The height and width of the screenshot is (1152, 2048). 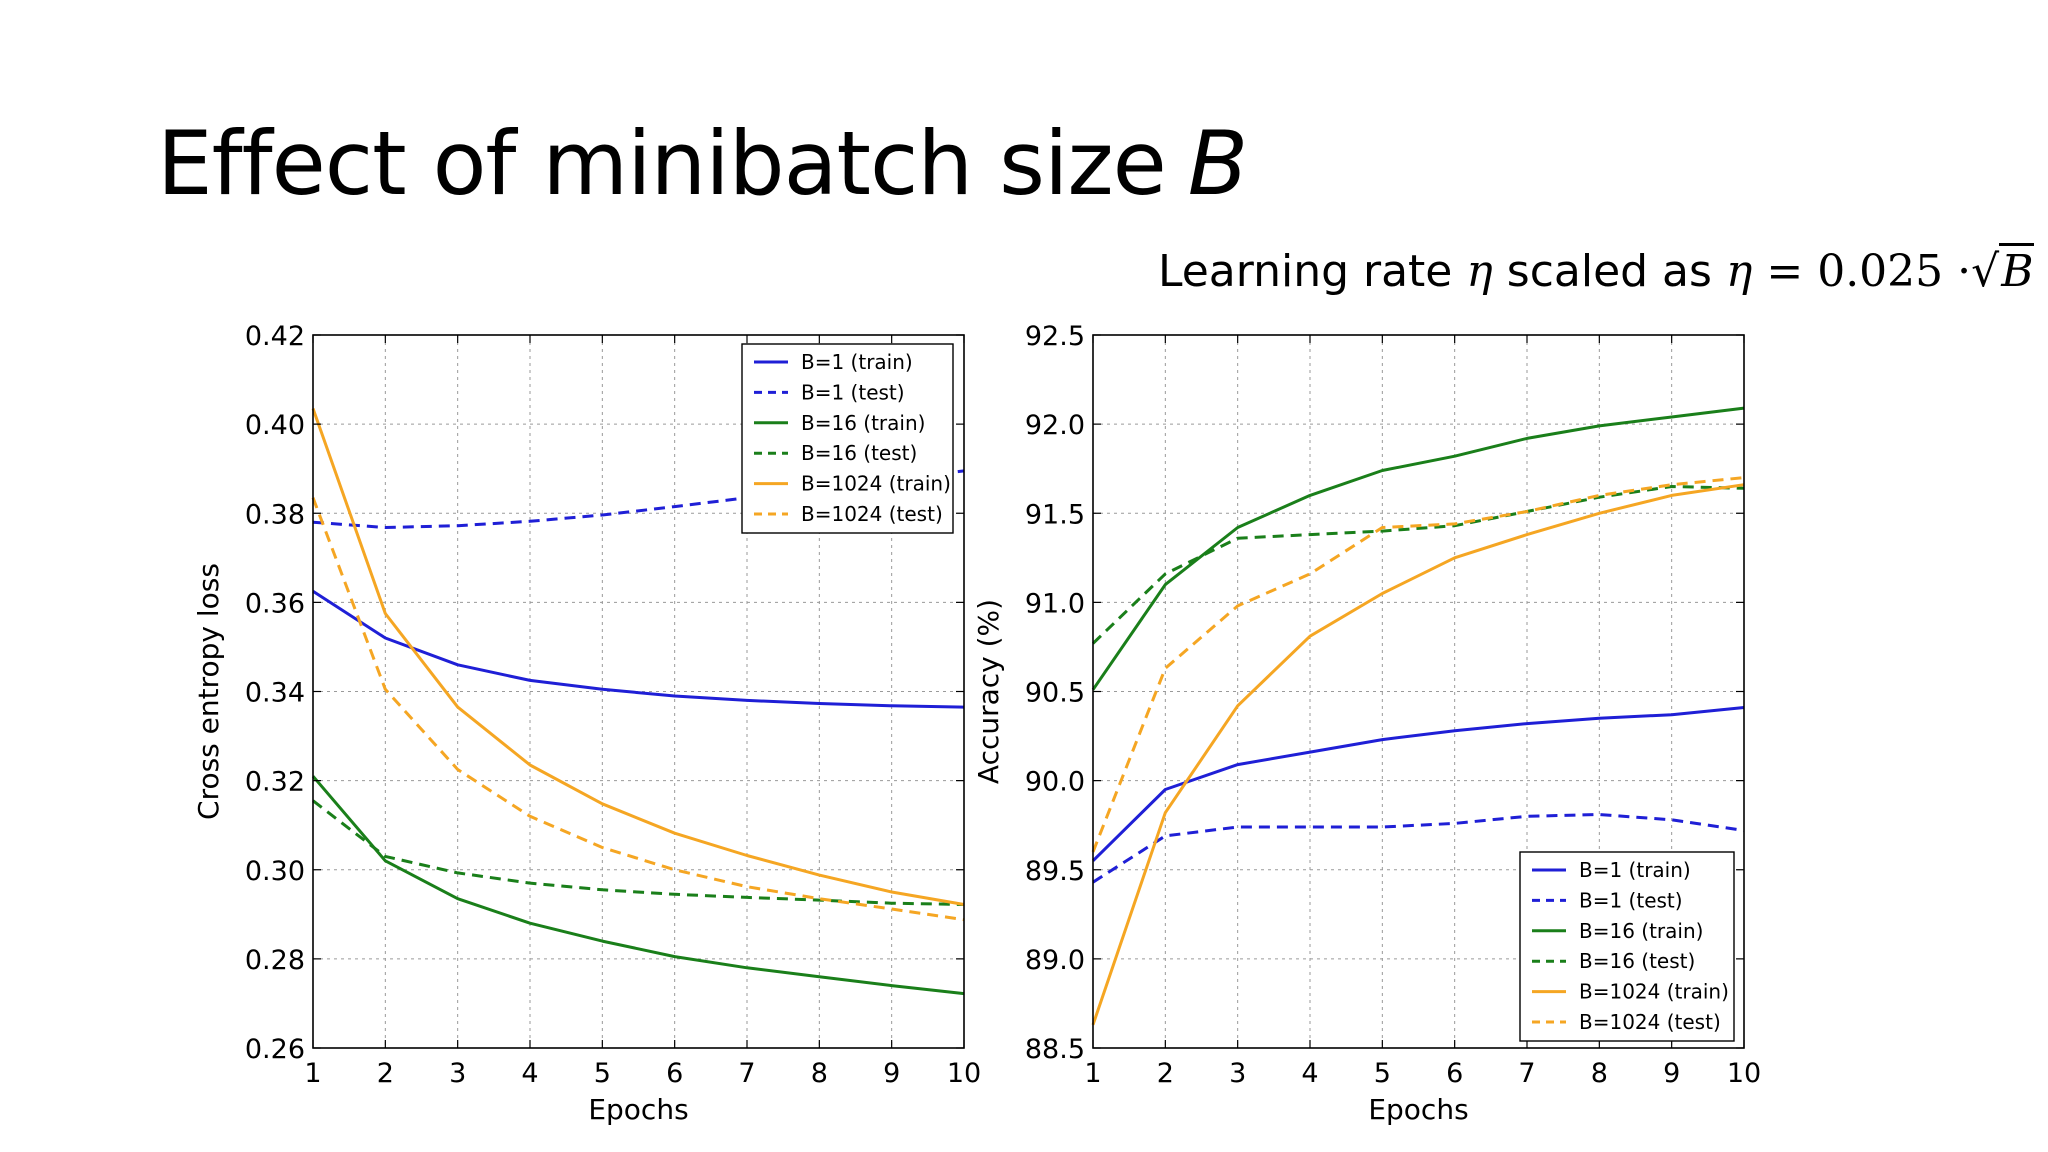 I want to click on y-tick-label: 0.40, so click(x=275, y=425).